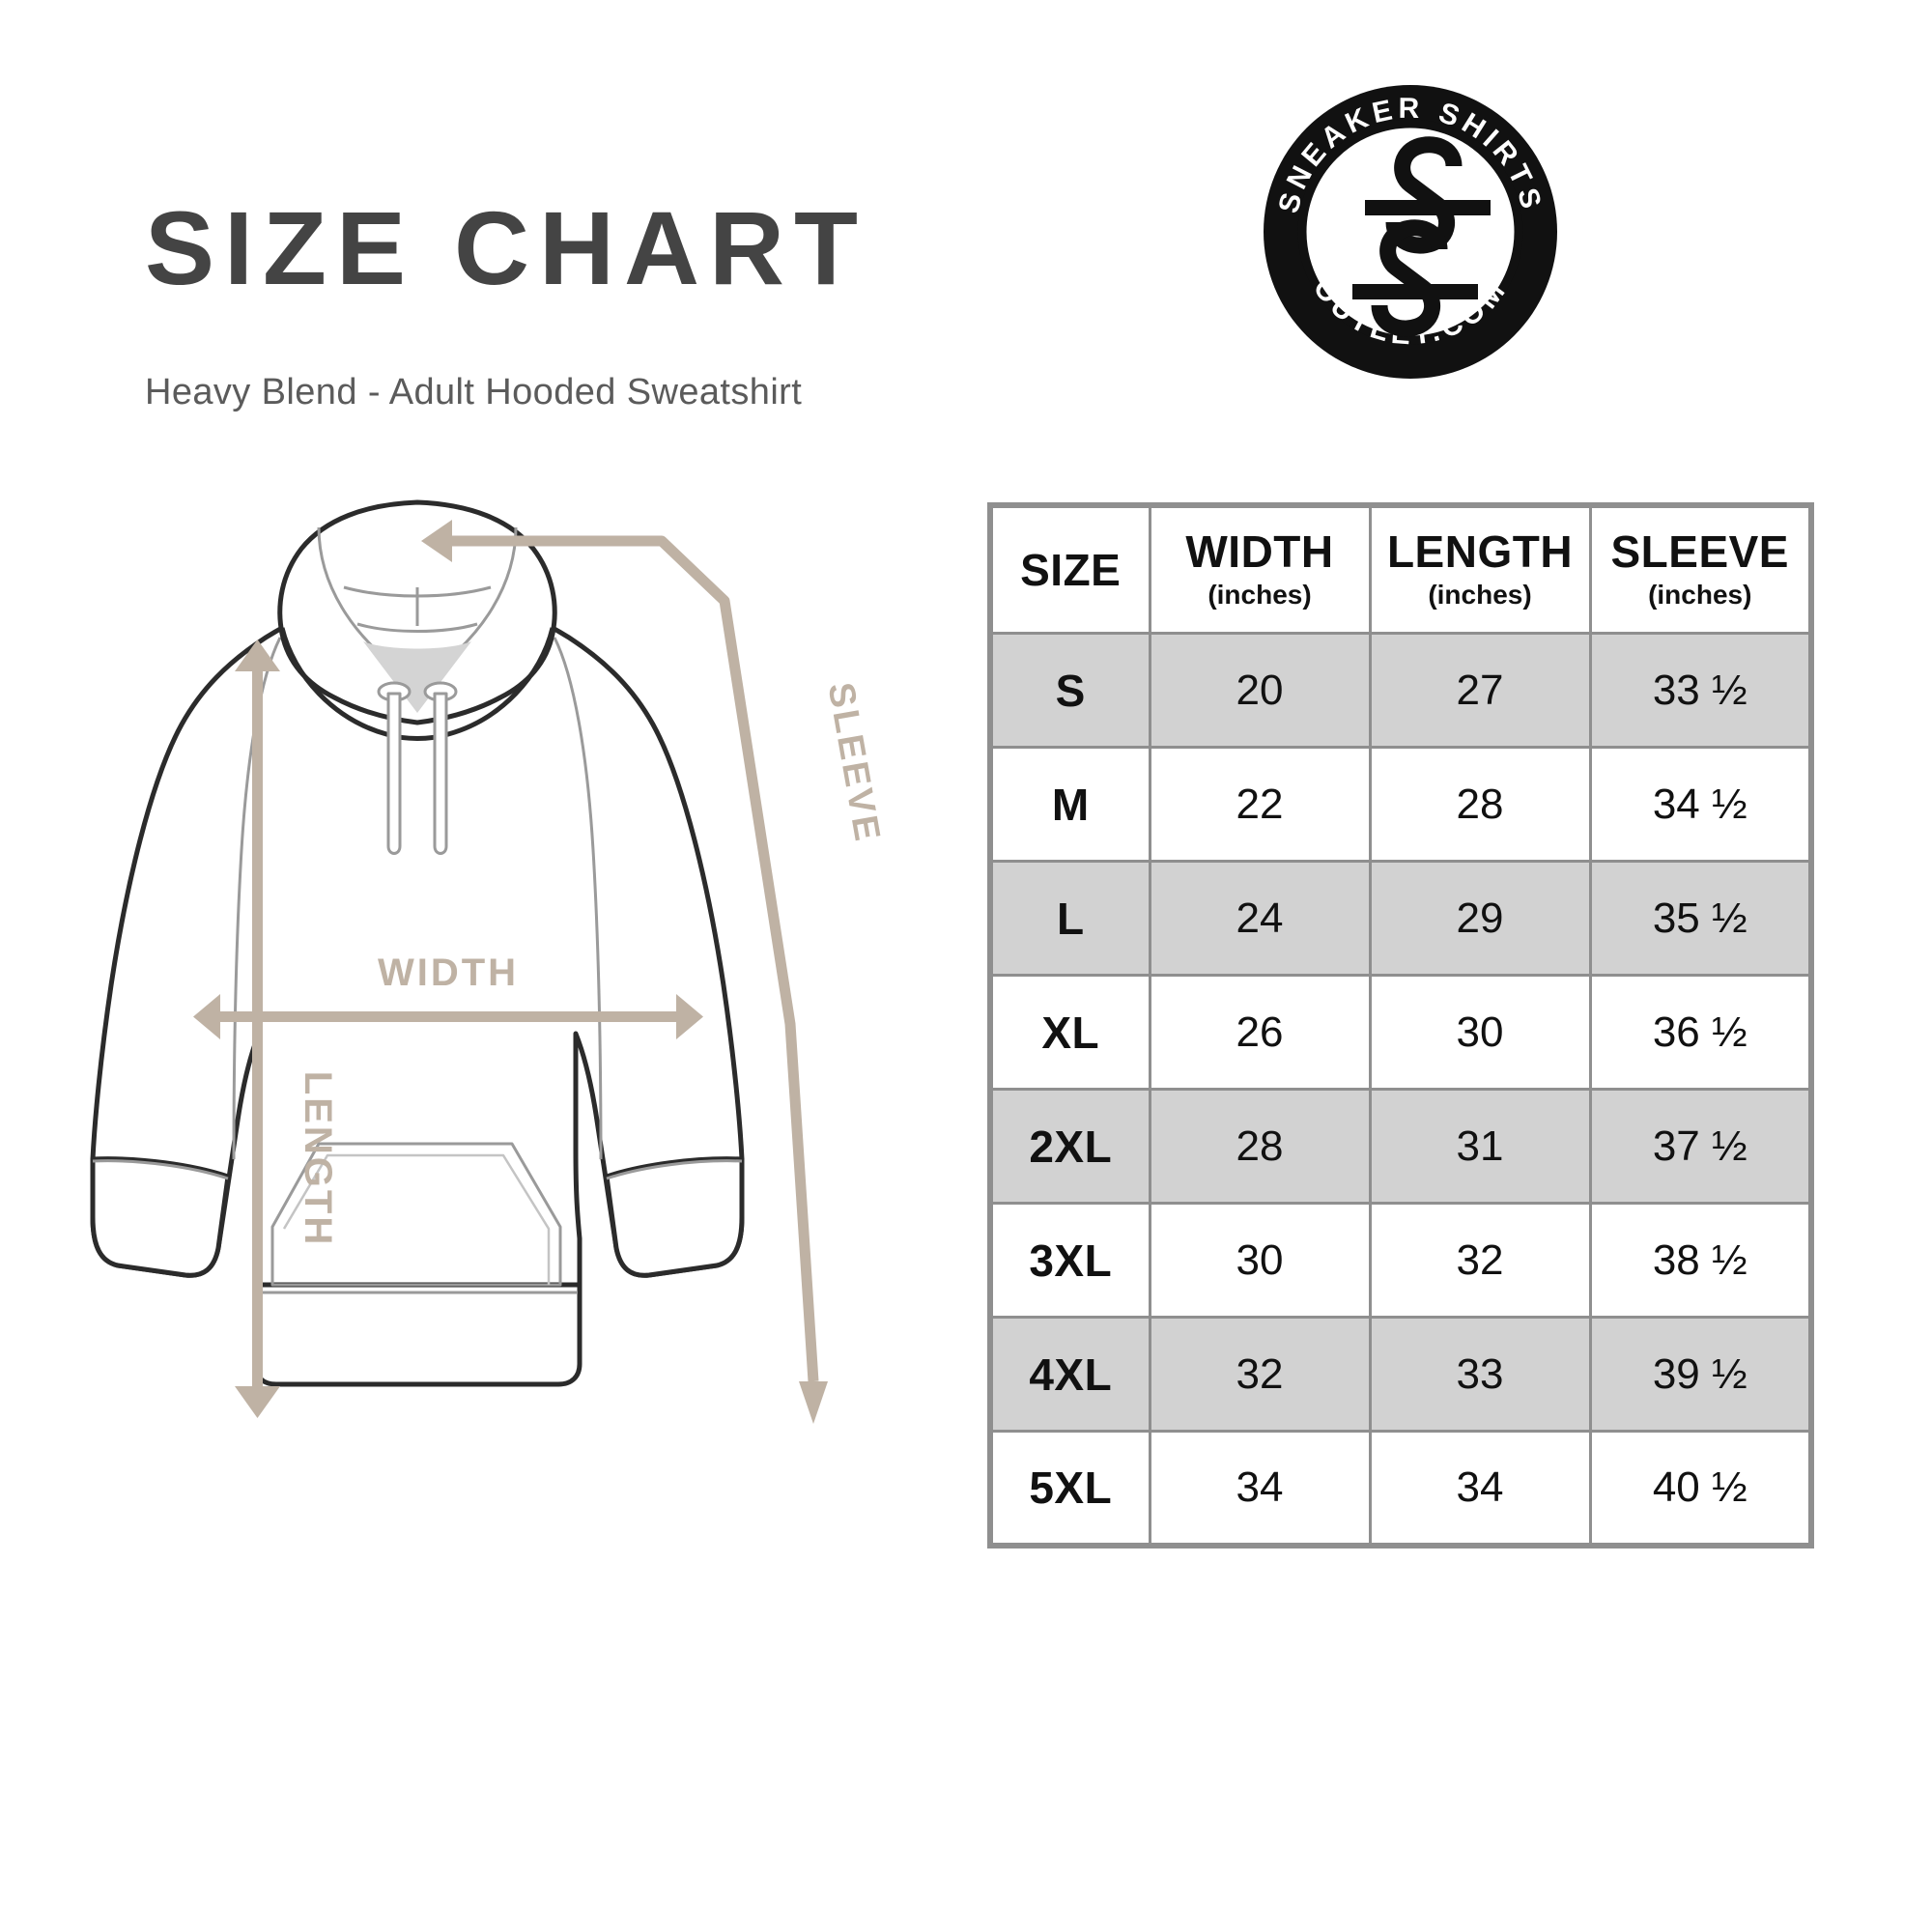  I want to click on cell-width: 28, so click(1260, 1146).